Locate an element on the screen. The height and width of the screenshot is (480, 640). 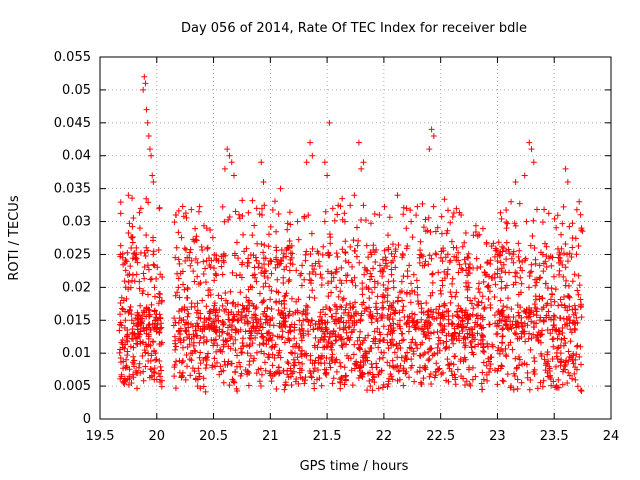
y-tick-label: 0.04 is located at coordinates (76, 156).